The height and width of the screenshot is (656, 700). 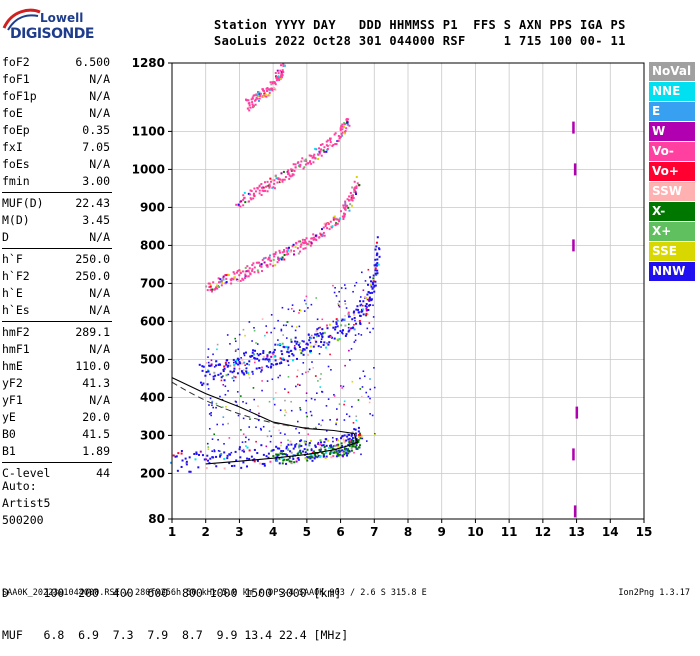 What do you see at coordinates (12, 383) in the screenshot?
I see `param-key: yF2` at bounding box center [12, 383].